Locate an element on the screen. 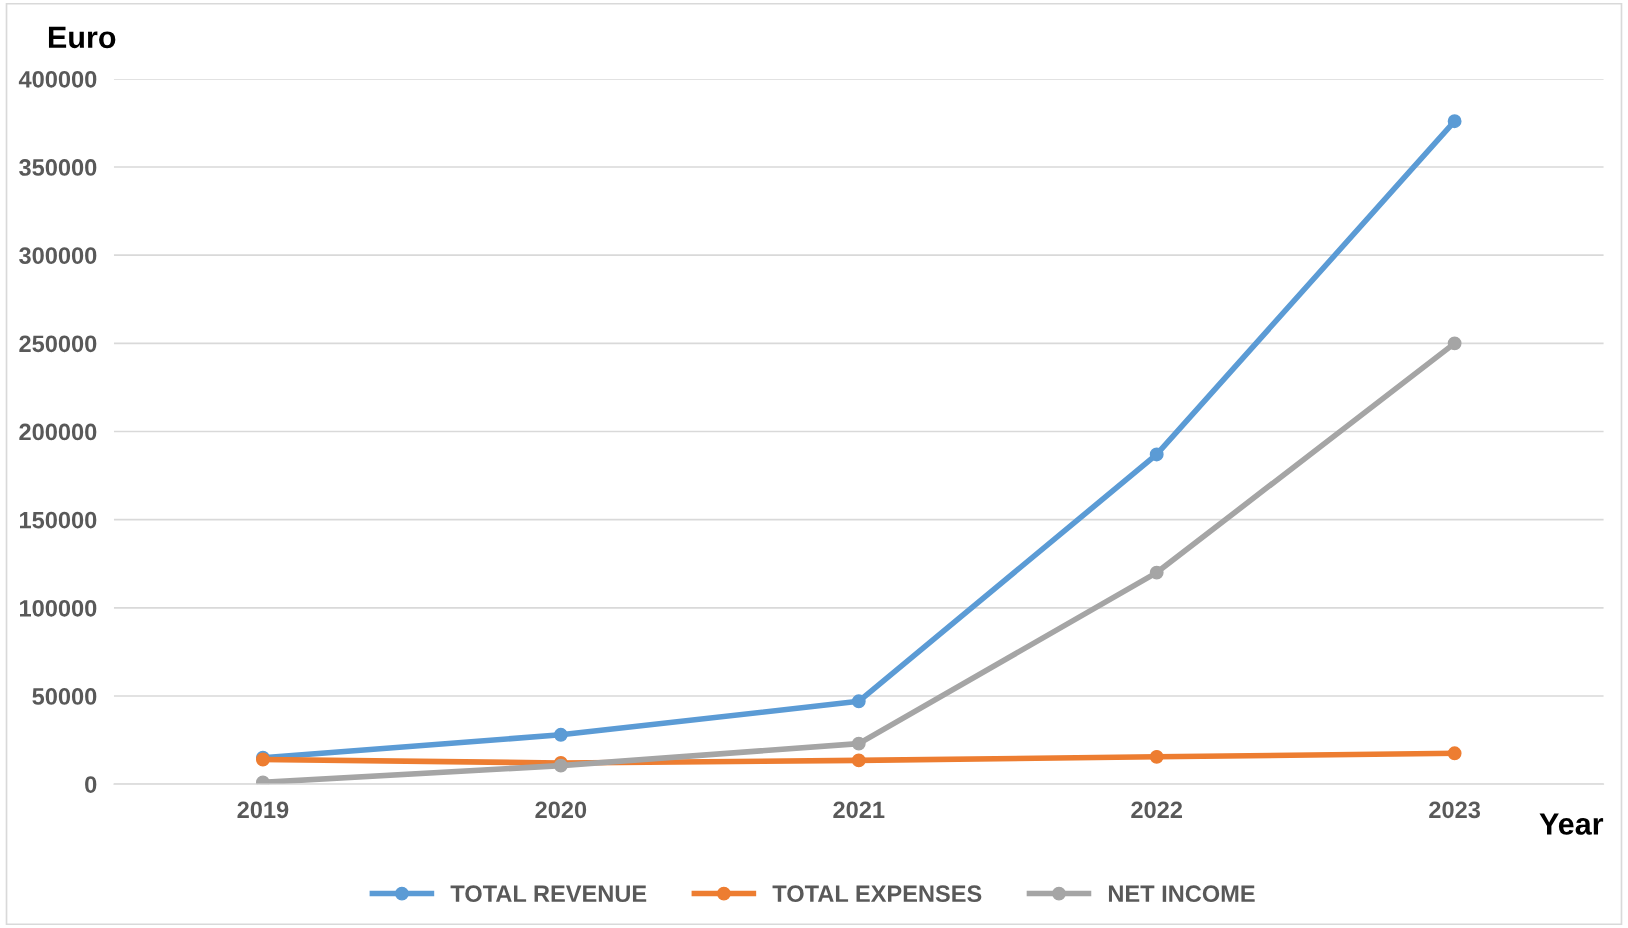  y-tick-label: 200000 is located at coordinates (58, 432).